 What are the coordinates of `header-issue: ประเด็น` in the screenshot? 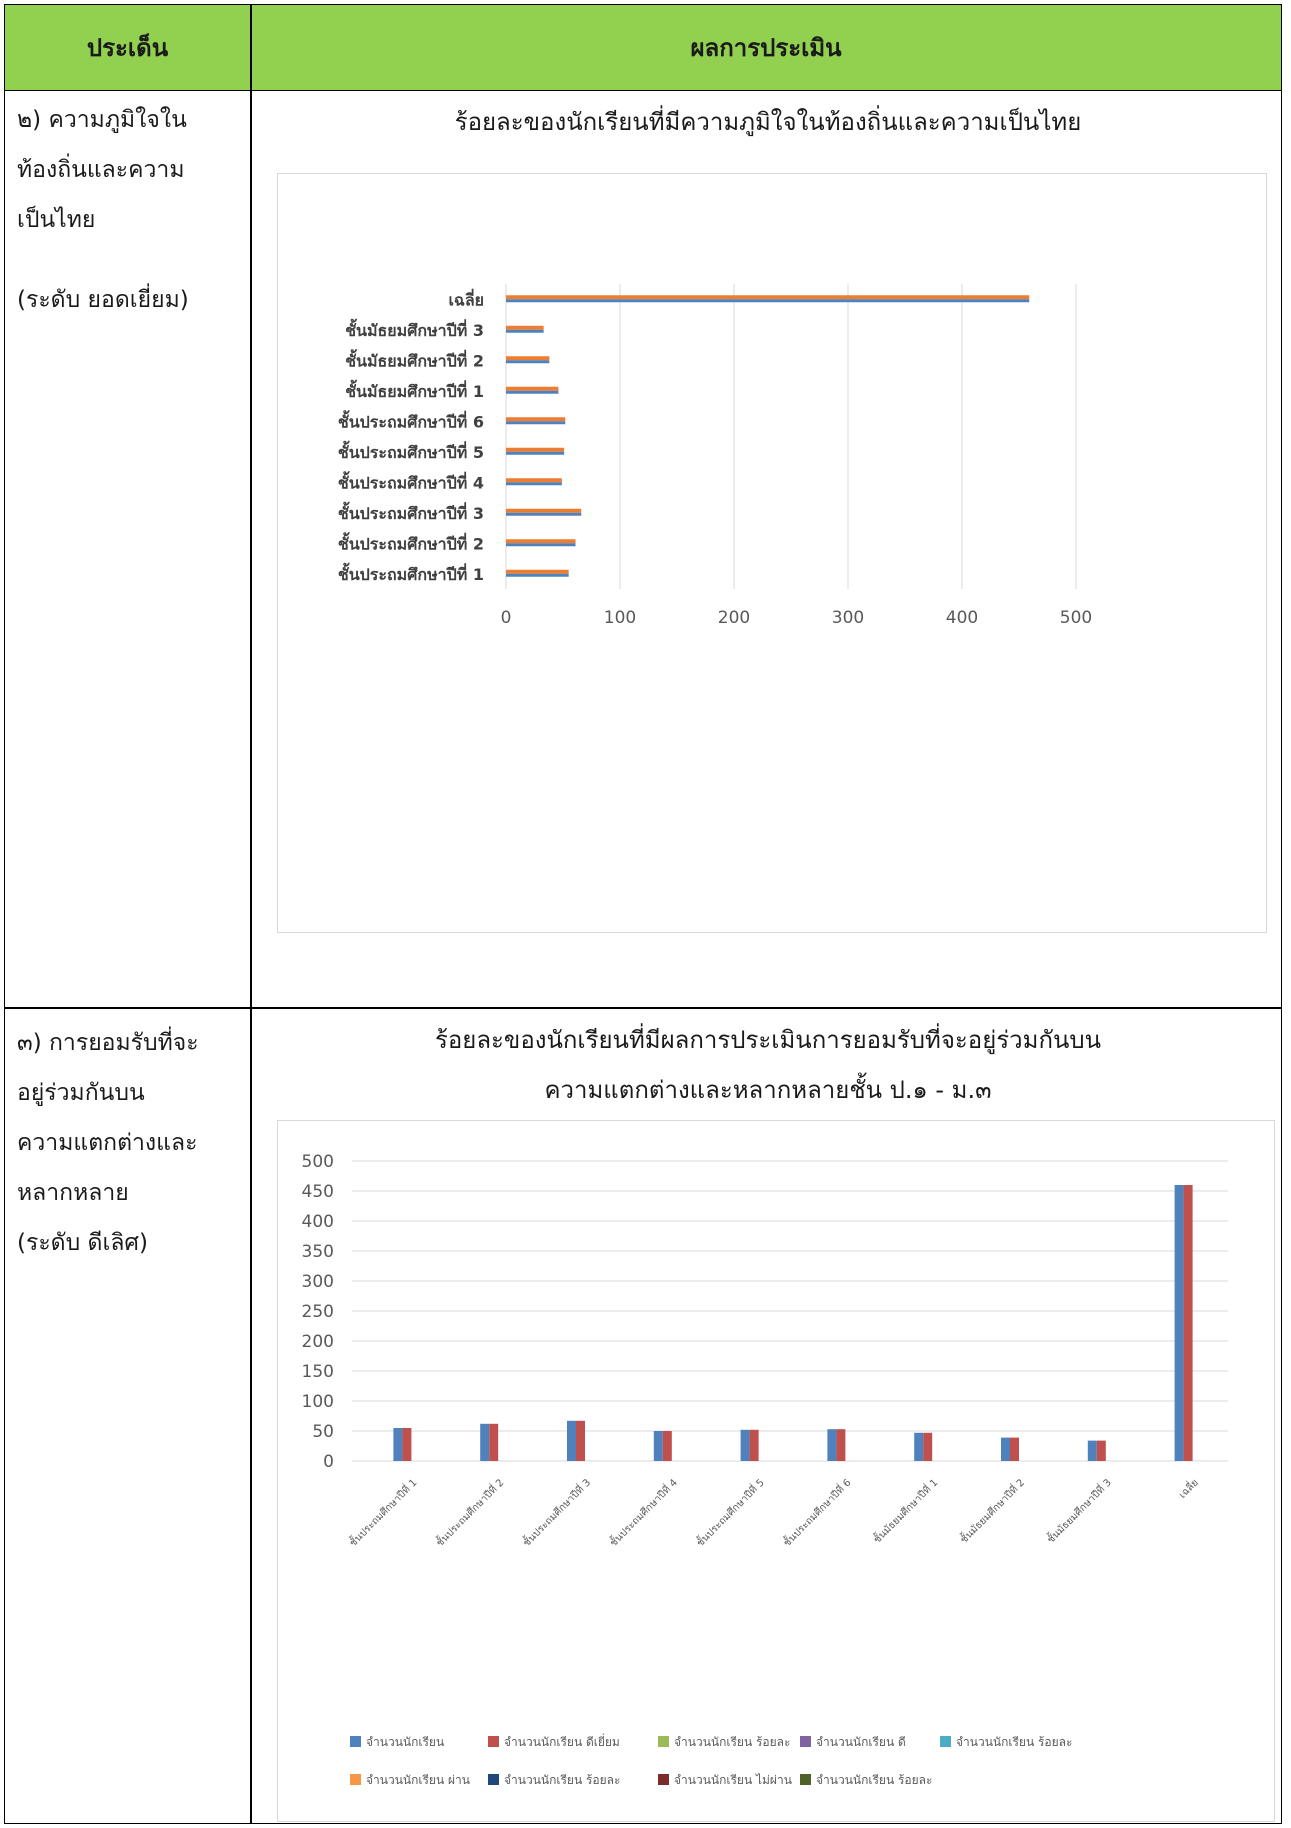 It's located at (127, 48).